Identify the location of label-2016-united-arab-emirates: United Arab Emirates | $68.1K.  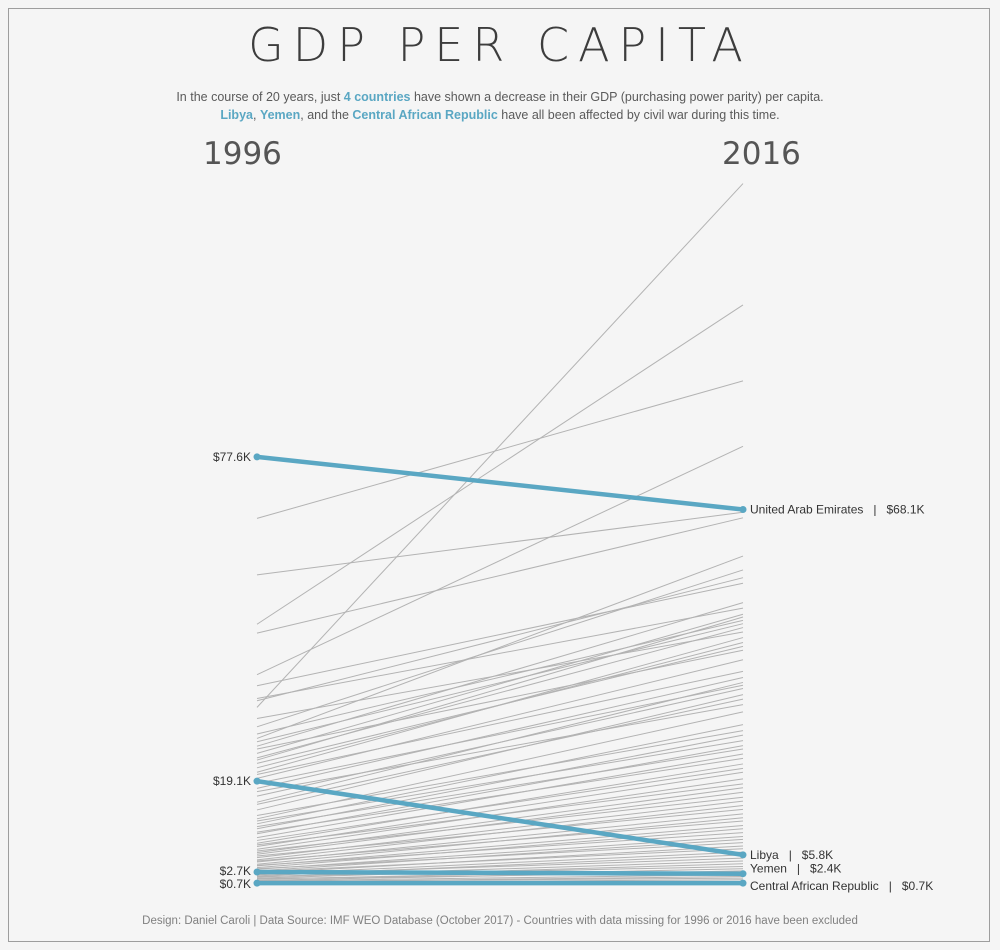
(837, 510).